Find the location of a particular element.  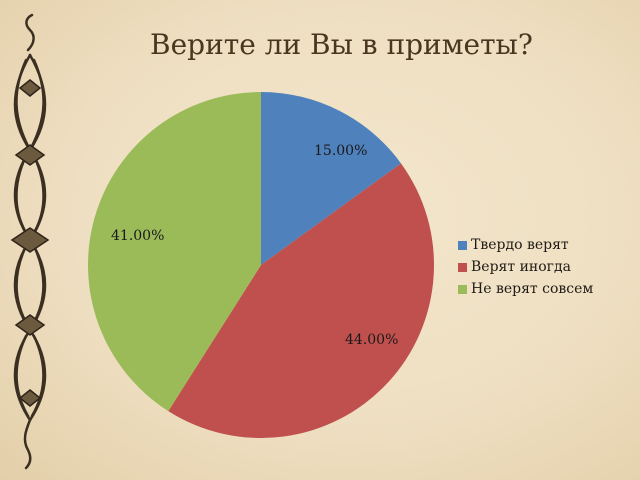

legend-swatch-green-icon is located at coordinates (462, 289).